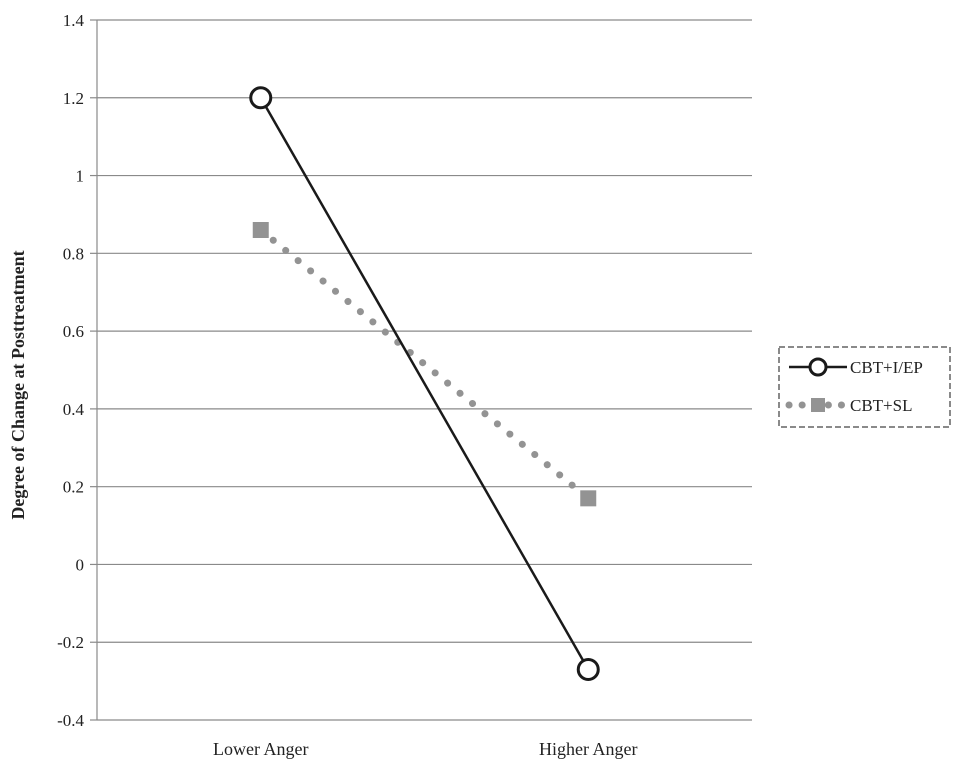 Image resolution: width=953 pixels, height=764 pixels. What do you see at coordinates (73, 331) in the screenshot?
I see `y-tick-label: 0.6` at bounding box center [73, 331].